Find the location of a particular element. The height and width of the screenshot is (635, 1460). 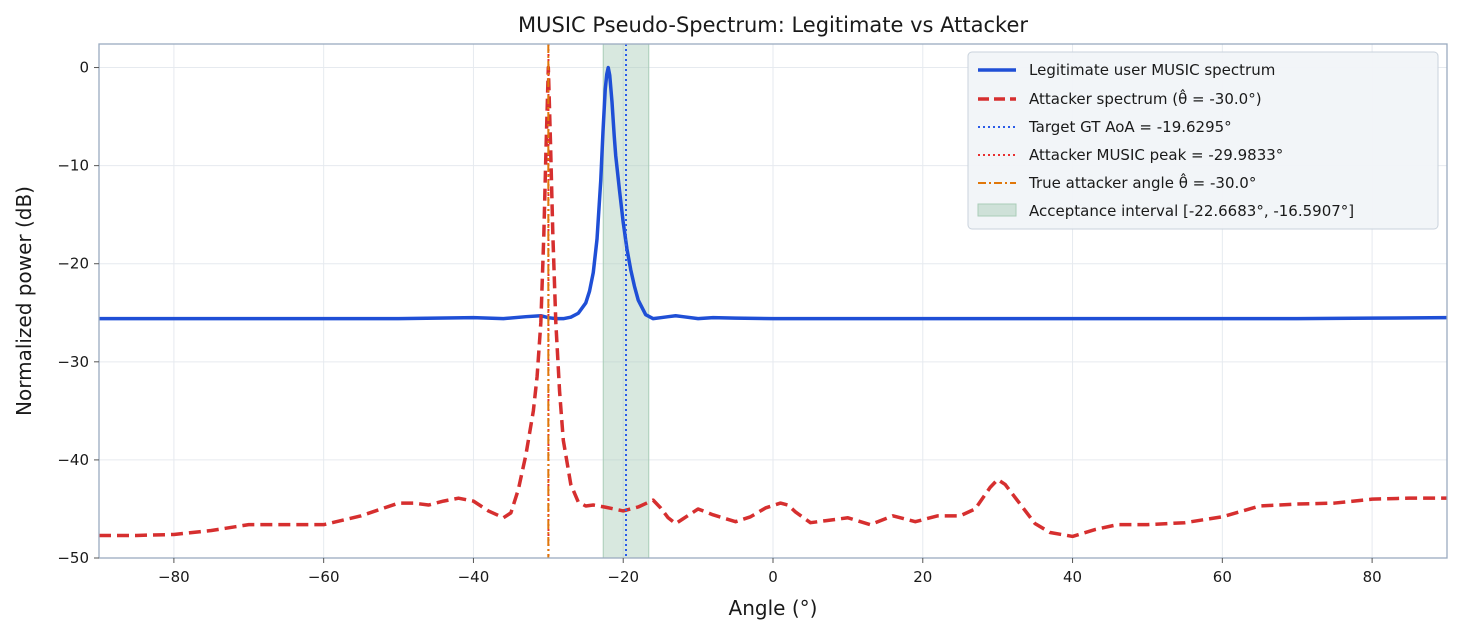

y-axis-label: Normalized power (dB) is located at coordinates (24, 301).